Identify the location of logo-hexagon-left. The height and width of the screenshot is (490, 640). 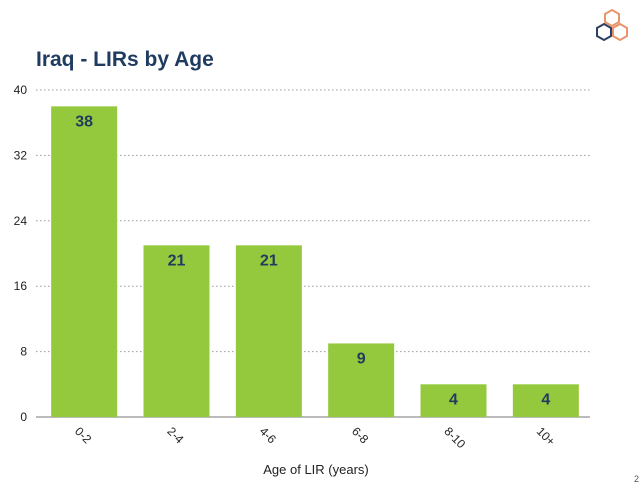
(604, 32).